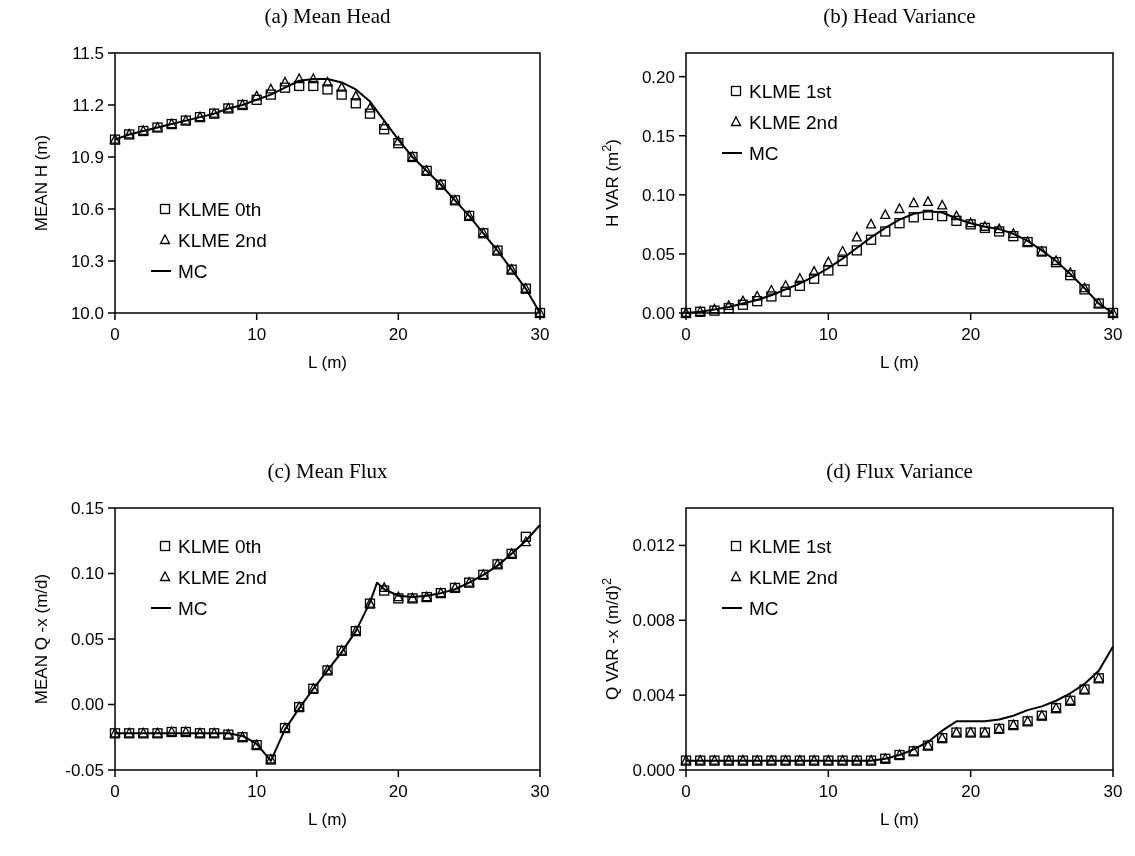 The height and width of the screenshot is (856, 1135). Describe the element at coordinates (88, 53) in the screenshot. I see `y-tick-label: 11.5` at that location.